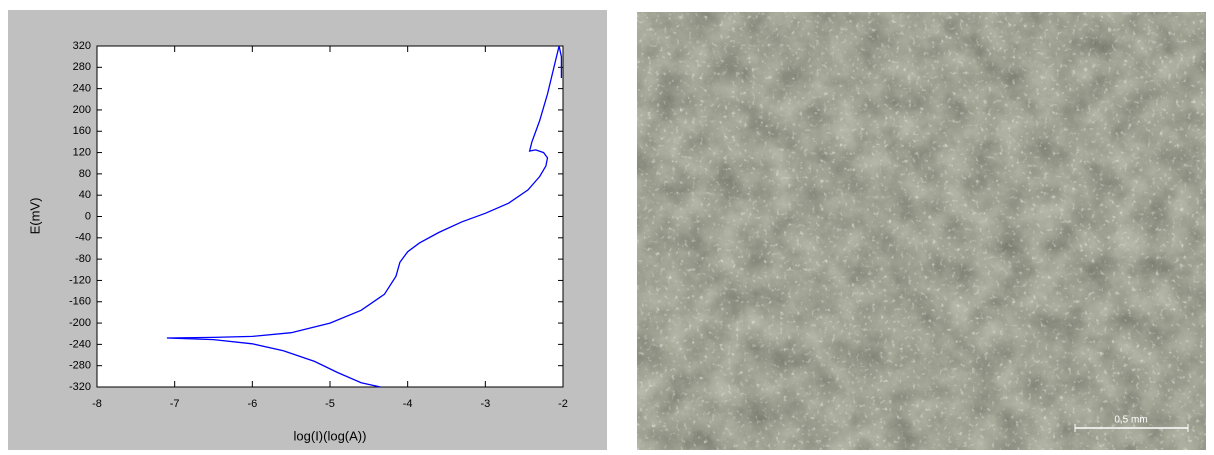 The width and height of the screenshot is (1214, 455). What do you see at coordinates (563, 404) in the screenshot?
I see `x-tick-label: -2` at bounding box center [563, 404].